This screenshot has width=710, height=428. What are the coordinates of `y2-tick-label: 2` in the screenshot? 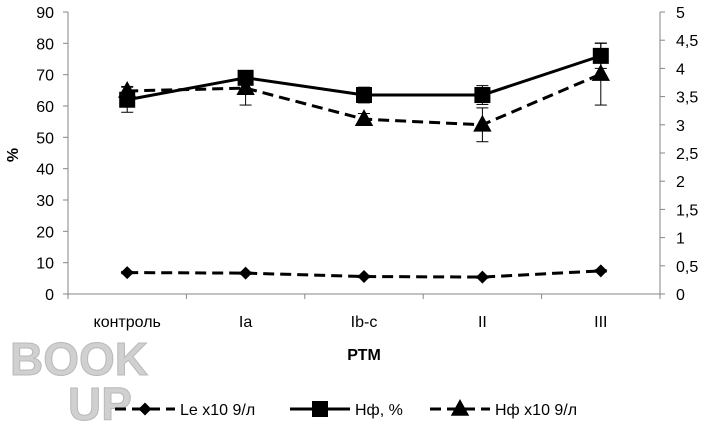 It's located at (680, 182).